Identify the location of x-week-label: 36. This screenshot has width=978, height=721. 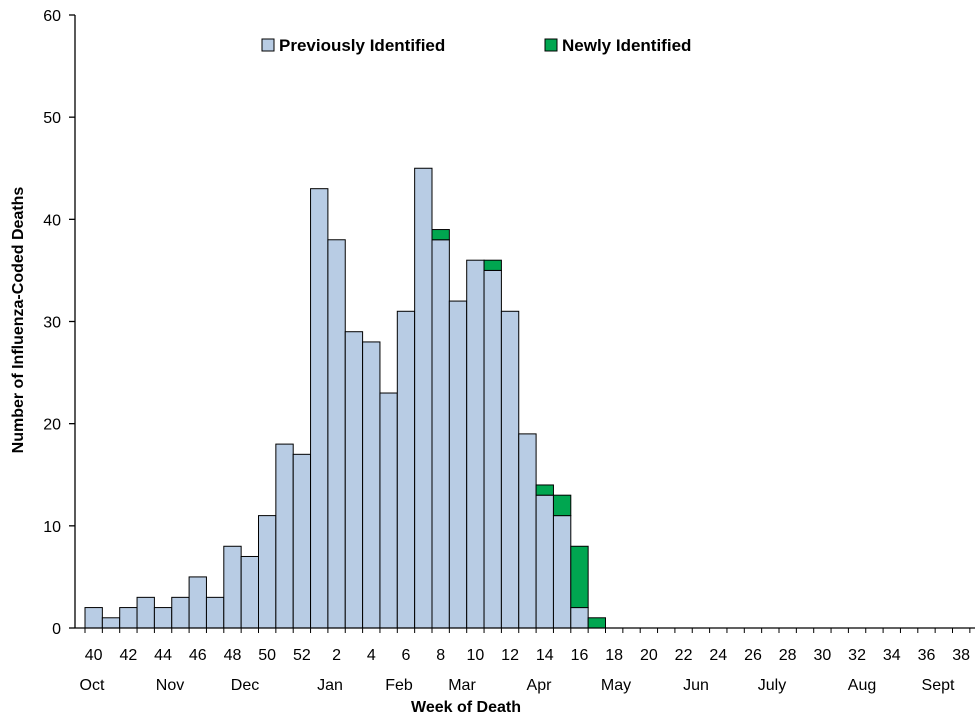
(927, 655).